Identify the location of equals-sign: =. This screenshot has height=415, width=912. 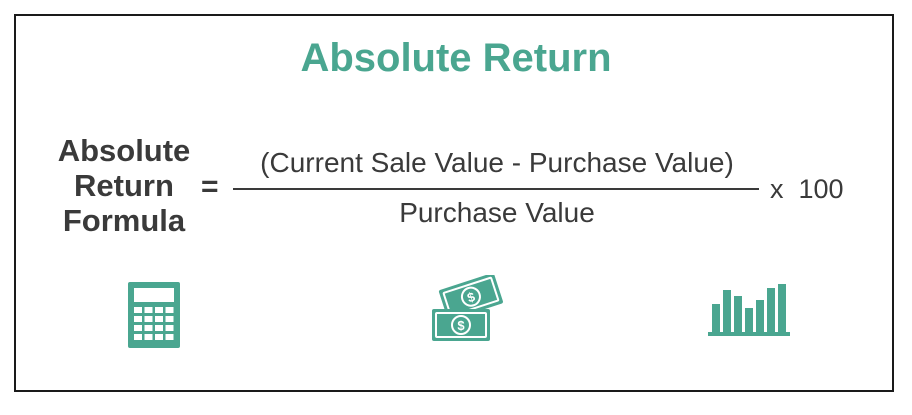
(210, 186).